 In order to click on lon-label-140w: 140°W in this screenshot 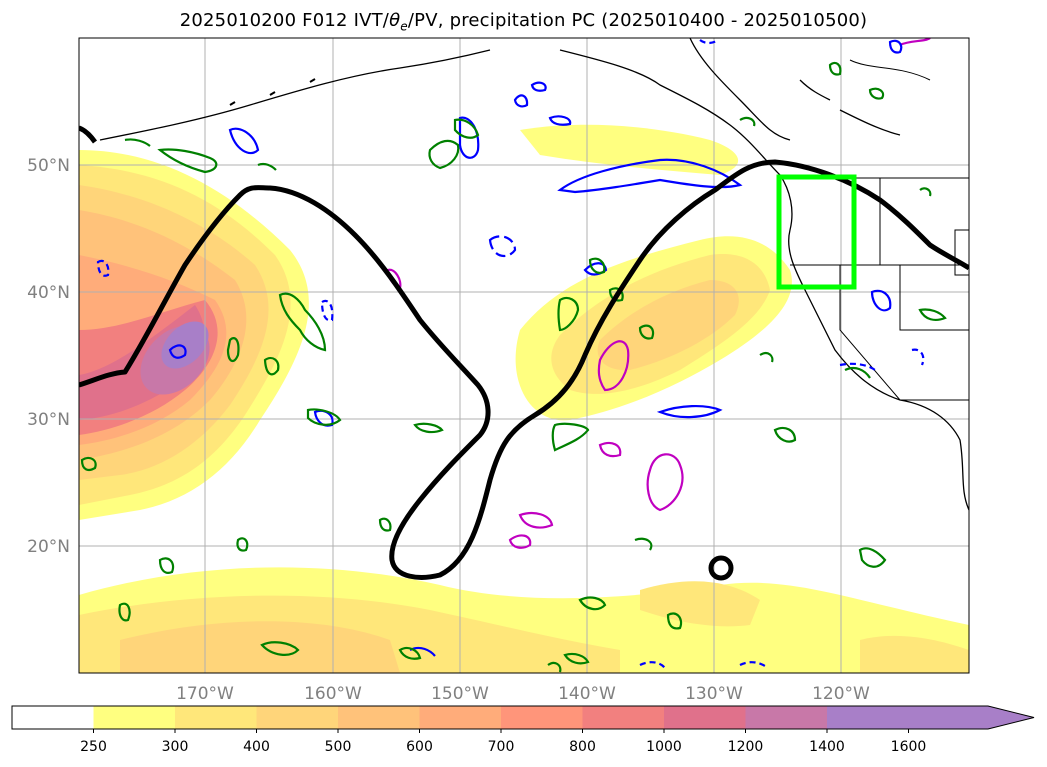, I will do `click(587, 694)`.